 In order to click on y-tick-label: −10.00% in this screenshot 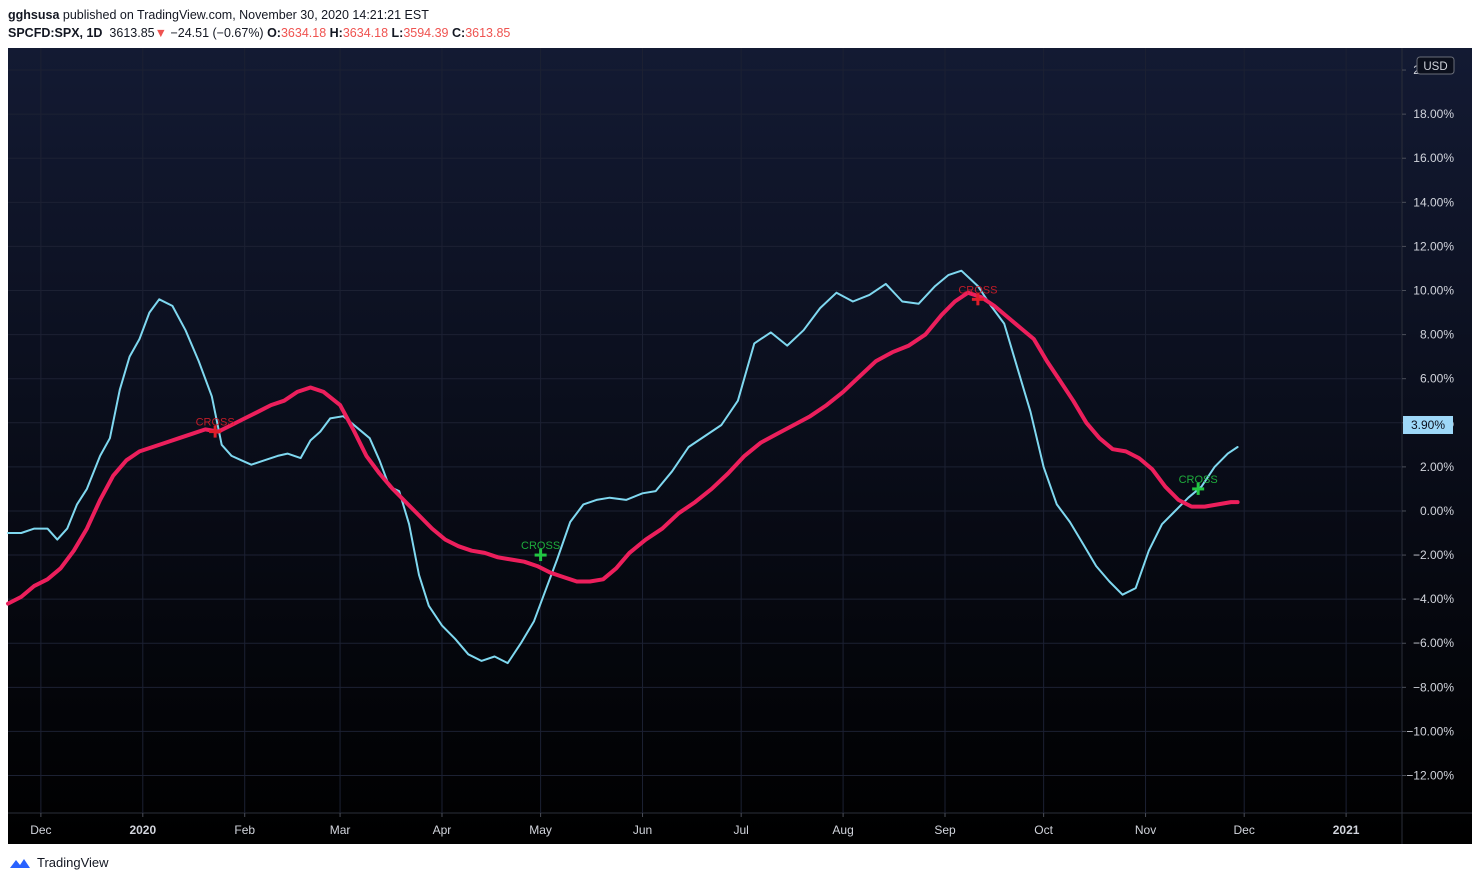, I will do `click(1430, 731)`.